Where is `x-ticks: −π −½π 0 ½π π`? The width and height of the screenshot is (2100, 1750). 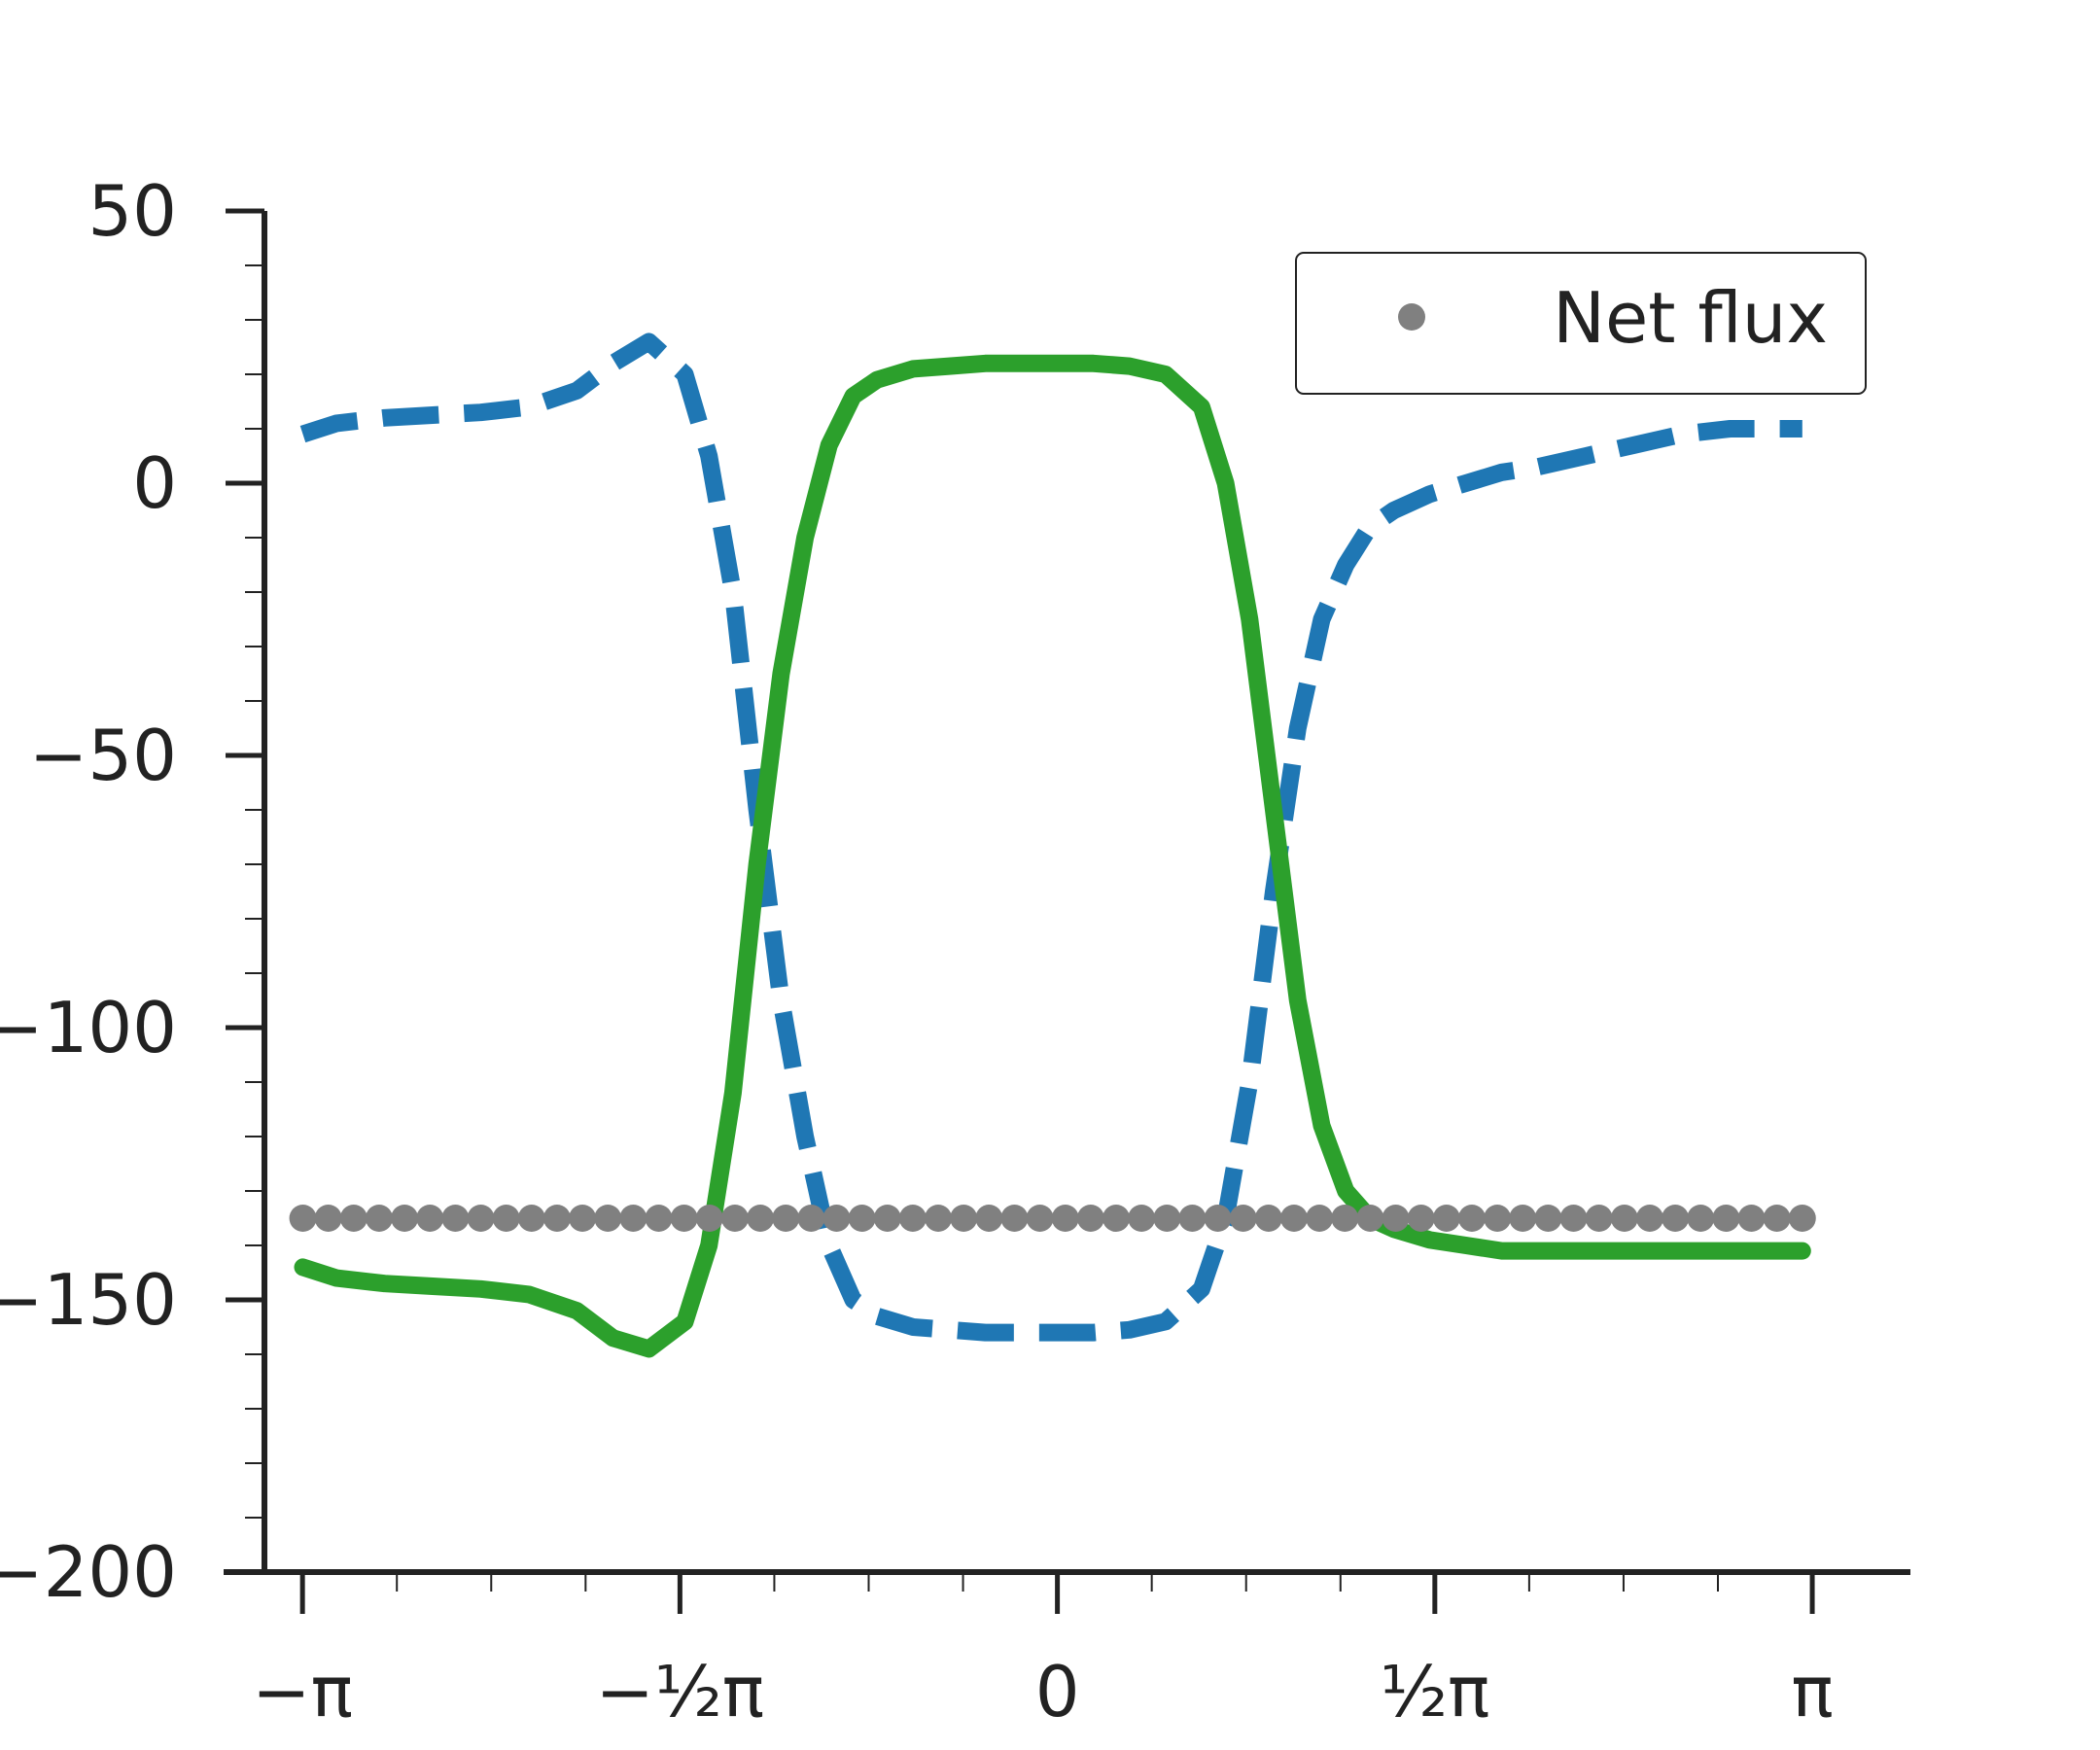
x-ticks: −π −½π 0 ½π π is located at coordinates (1043, 1652).